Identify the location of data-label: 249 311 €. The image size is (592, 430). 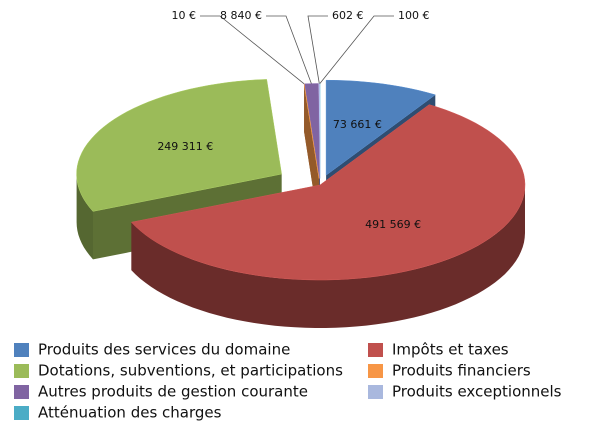
(185, 146).